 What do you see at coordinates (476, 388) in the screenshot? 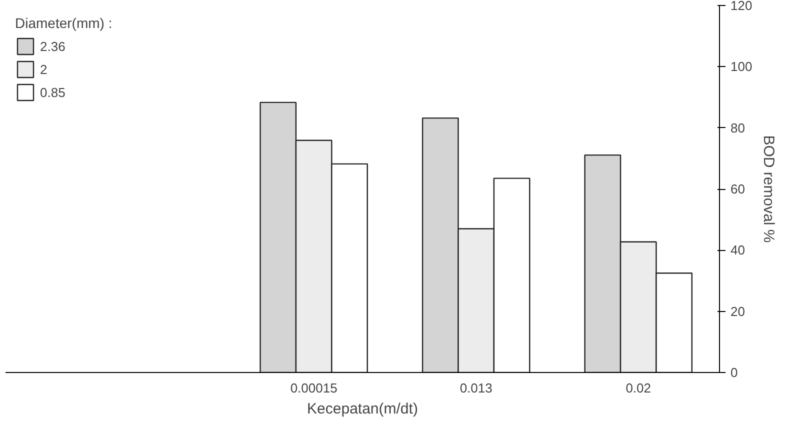
I see `x-tick-label: 0.013` at bounding box center [476, 388].